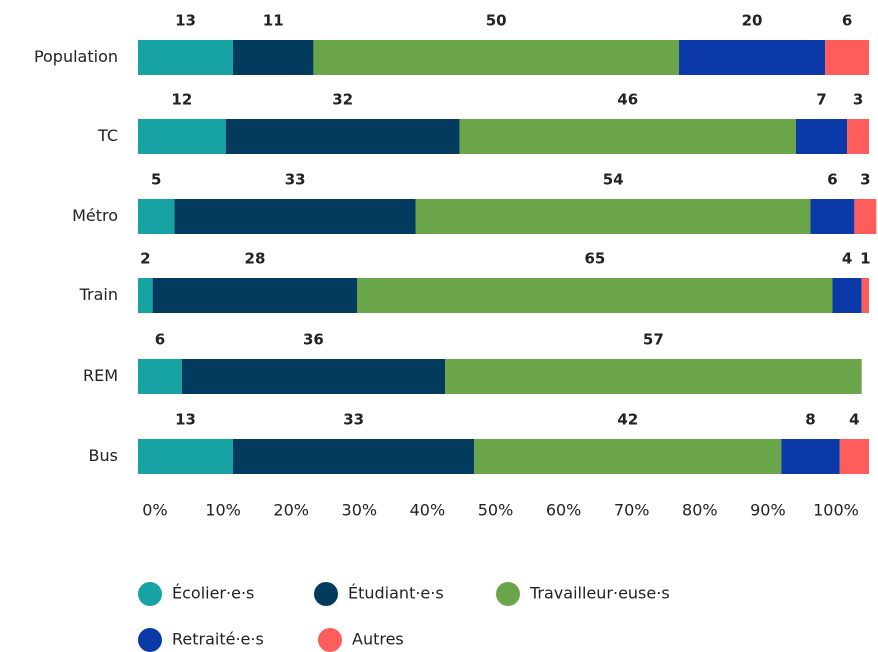 The width and height of the screenshot is (878, 652). I want to click on x-tick-label: 100%, so click(836, 510).